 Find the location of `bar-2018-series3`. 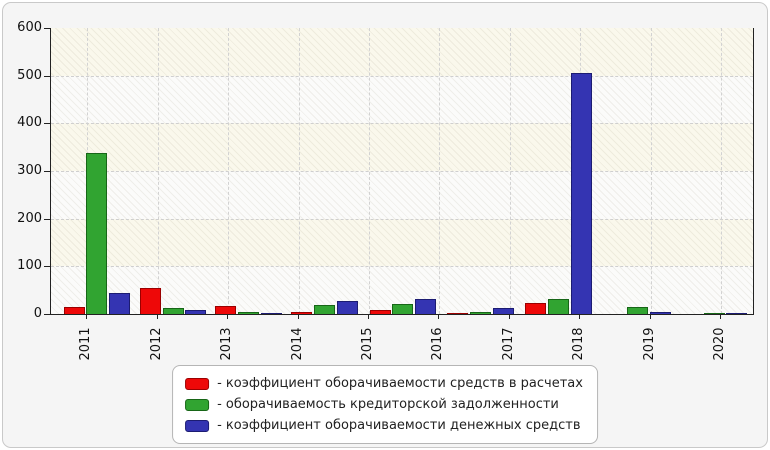

bar-2018-series3 is located at coordinates (581, 193).